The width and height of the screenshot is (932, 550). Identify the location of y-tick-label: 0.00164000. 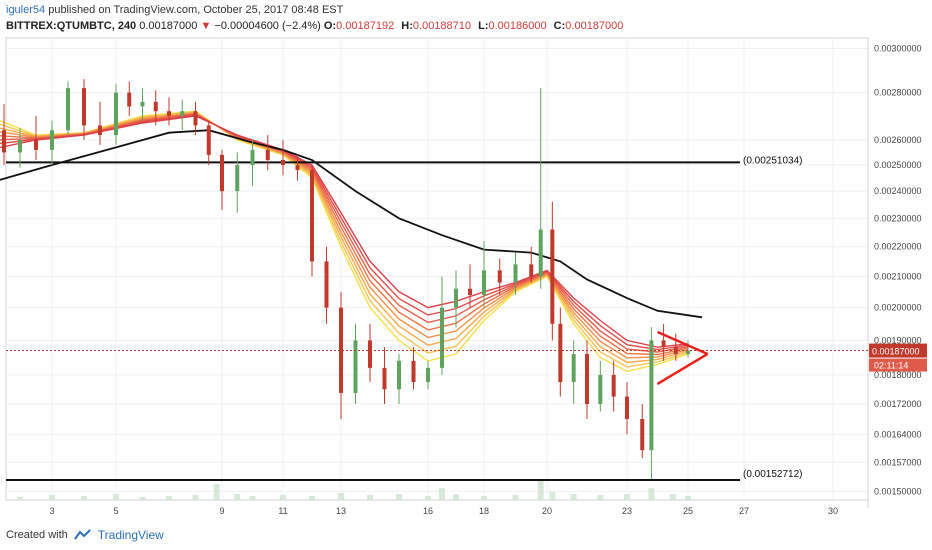
(898, 434).